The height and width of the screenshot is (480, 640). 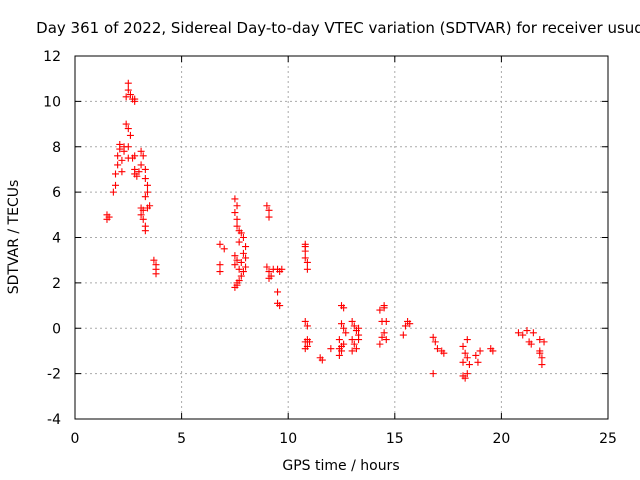 What do you see at coordinates (75, 439) in the screenshot?
I see `x-tick-label: 0` at bounding box center [75, 439].